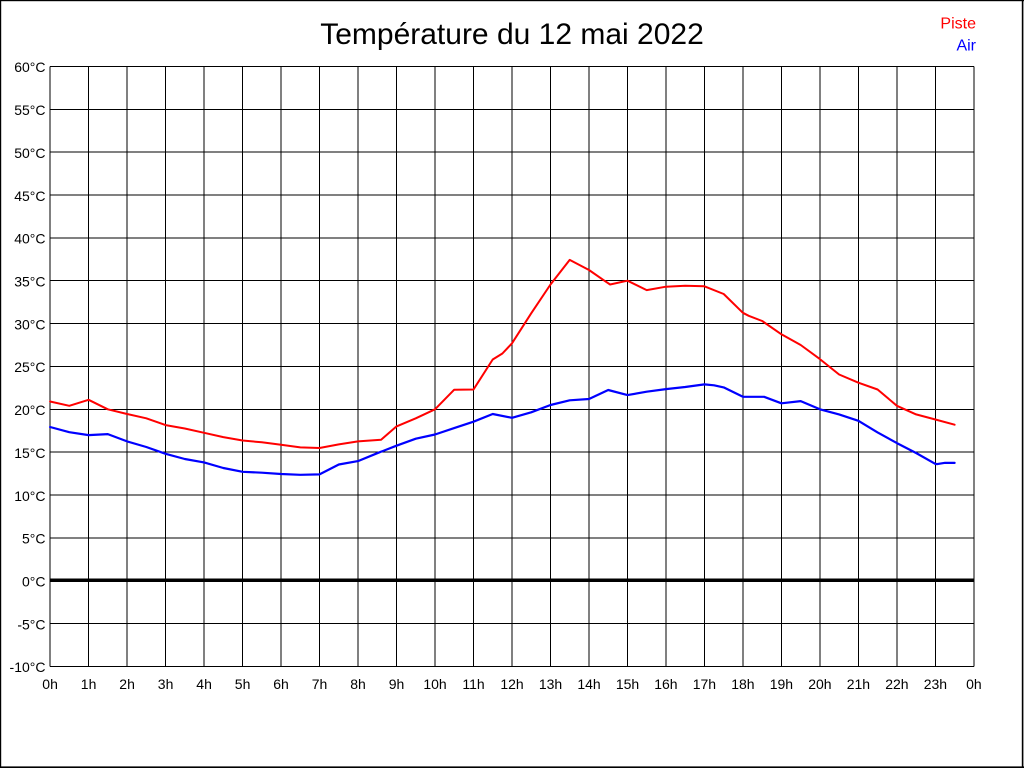 The image size is (1024, 768). Describe the element at coordinates (29, 324) in the screenshot. I see `svg-text: 30°C` at that location.